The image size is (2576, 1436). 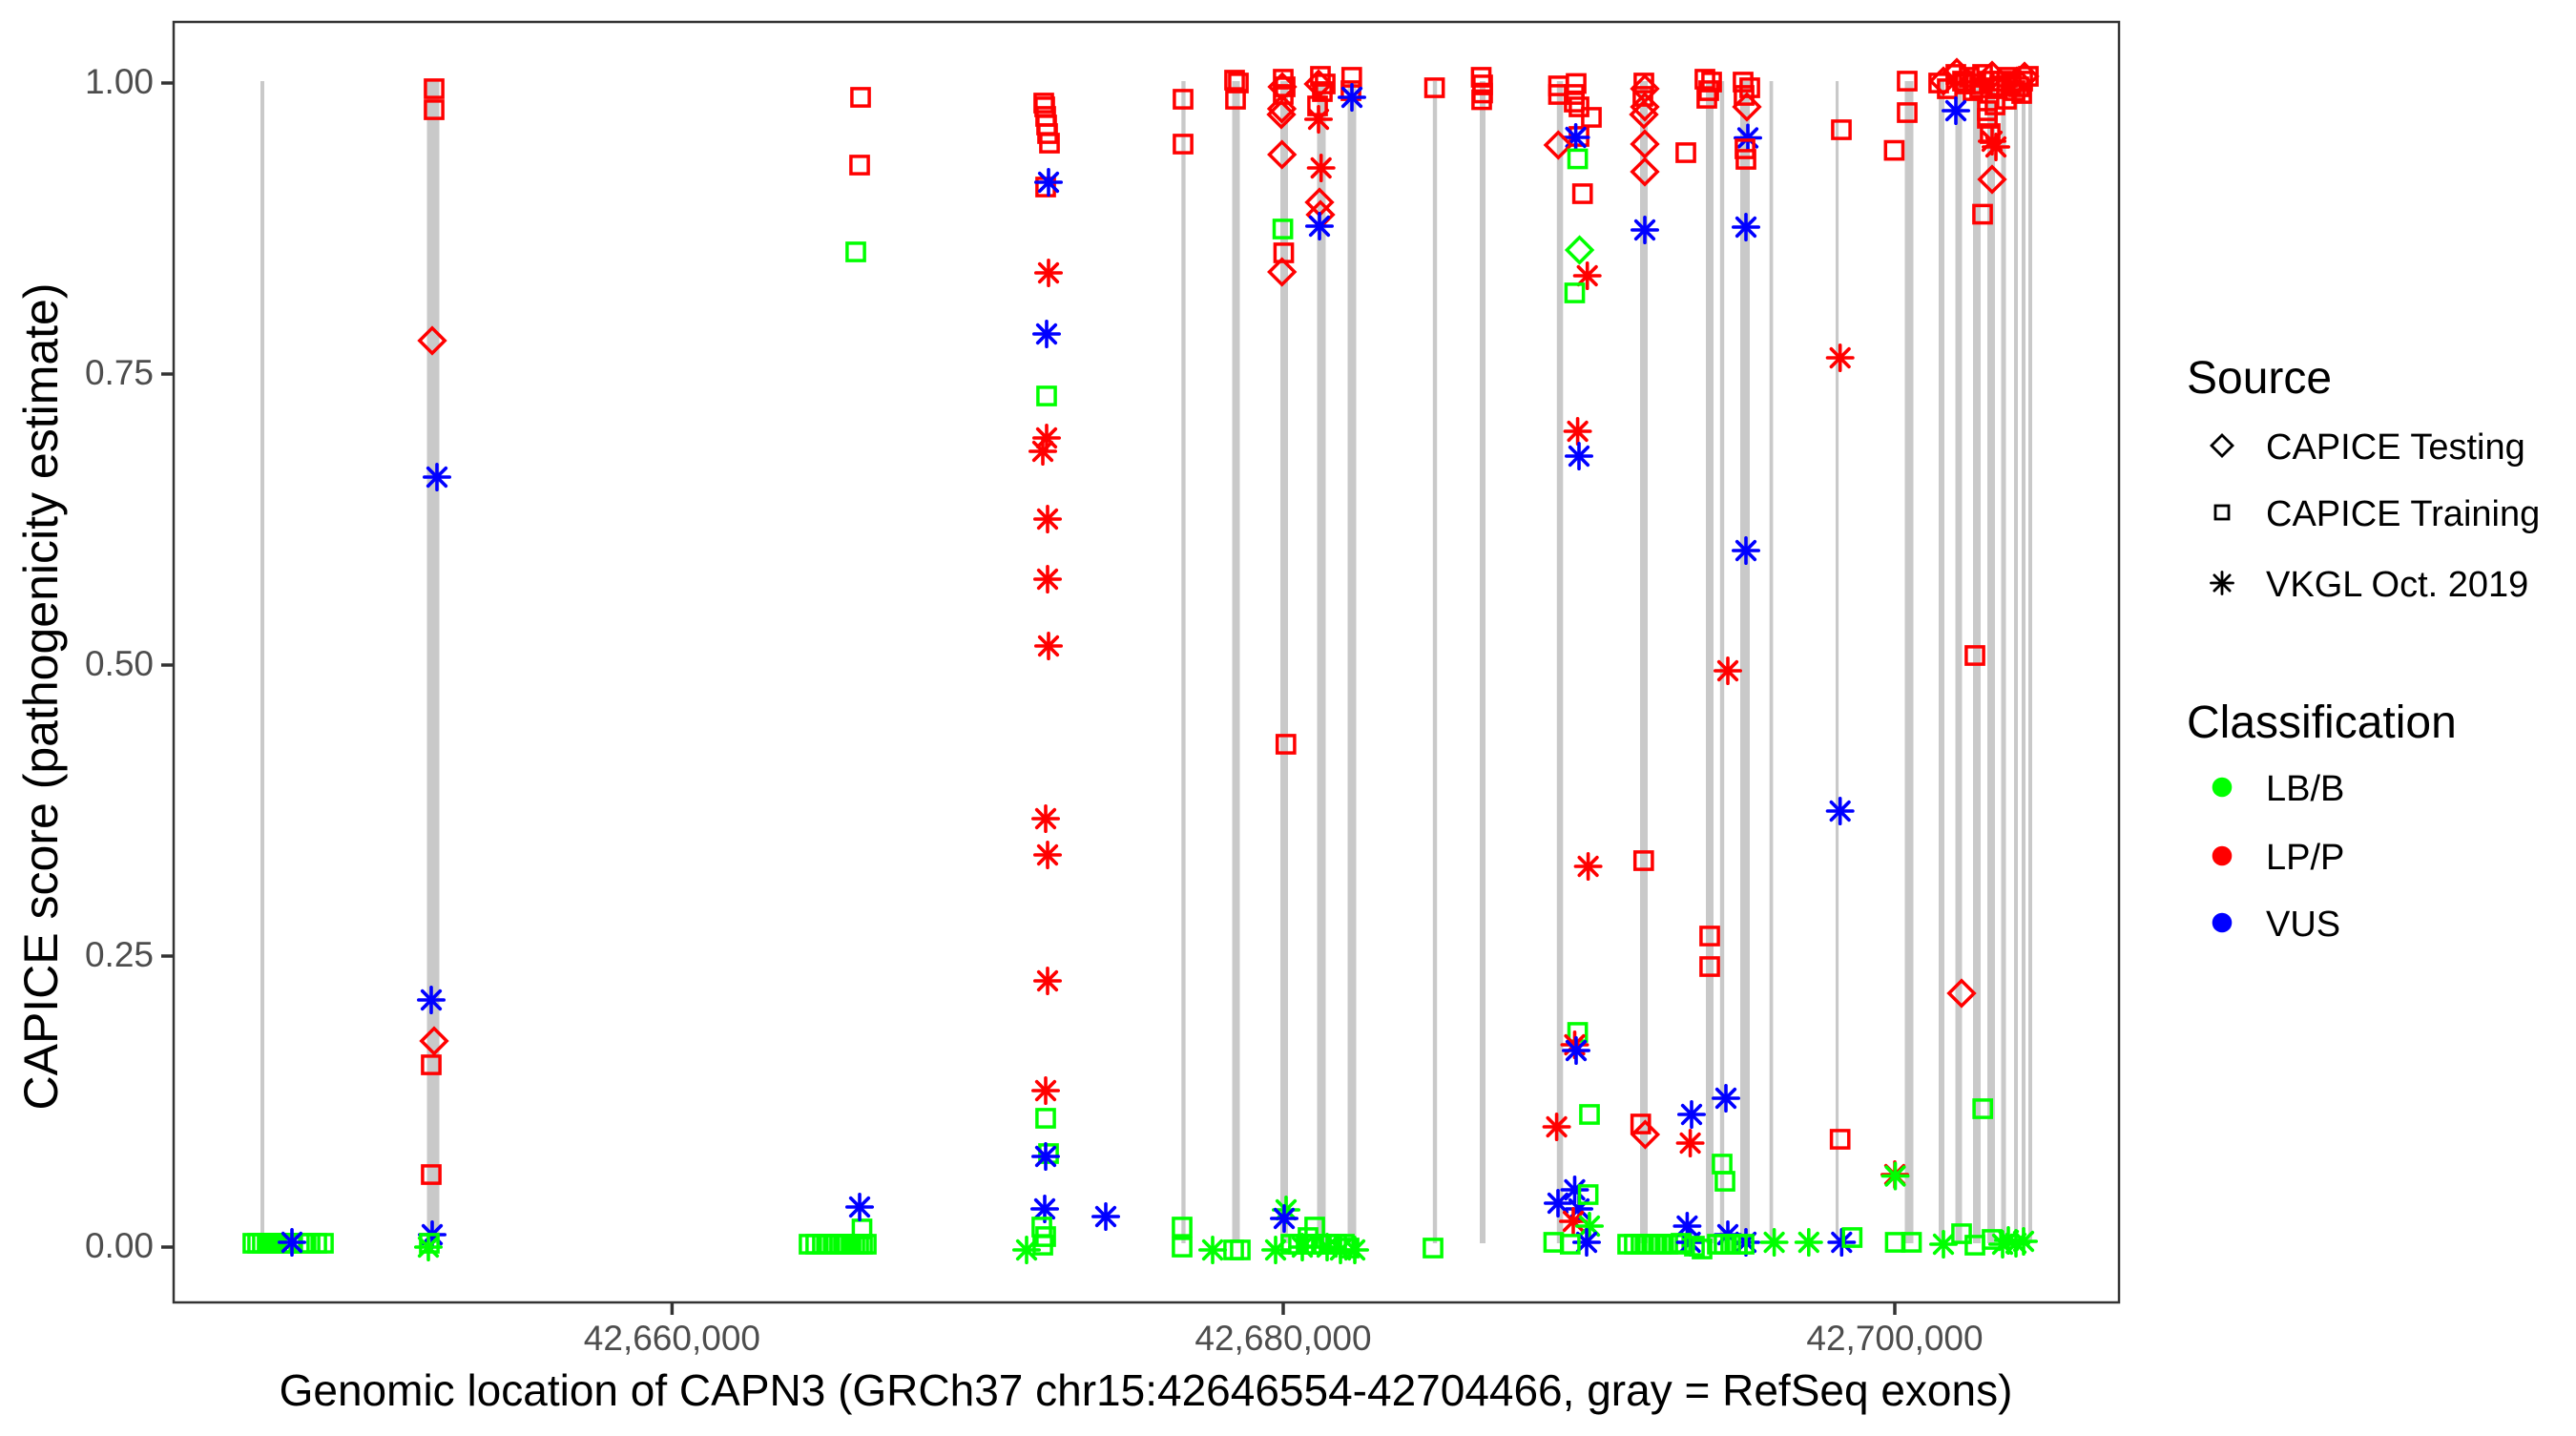 I want to click on svg-text: VKGL Oct. 2019, so click(x=2397, y=585).